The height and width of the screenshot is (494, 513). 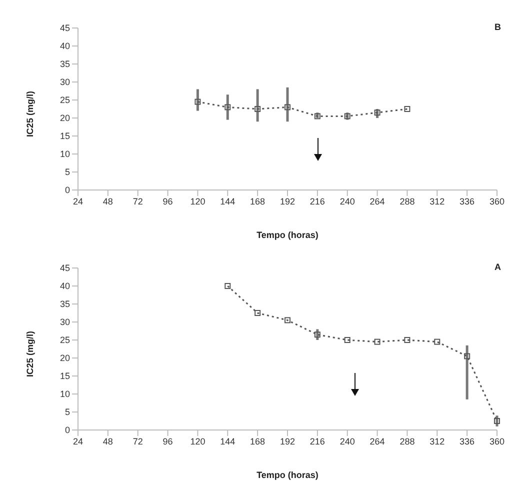 What do you see at coordinates (497, 27) in the screenshot?
I see `annotation: B` at bounding box center [497, 27].